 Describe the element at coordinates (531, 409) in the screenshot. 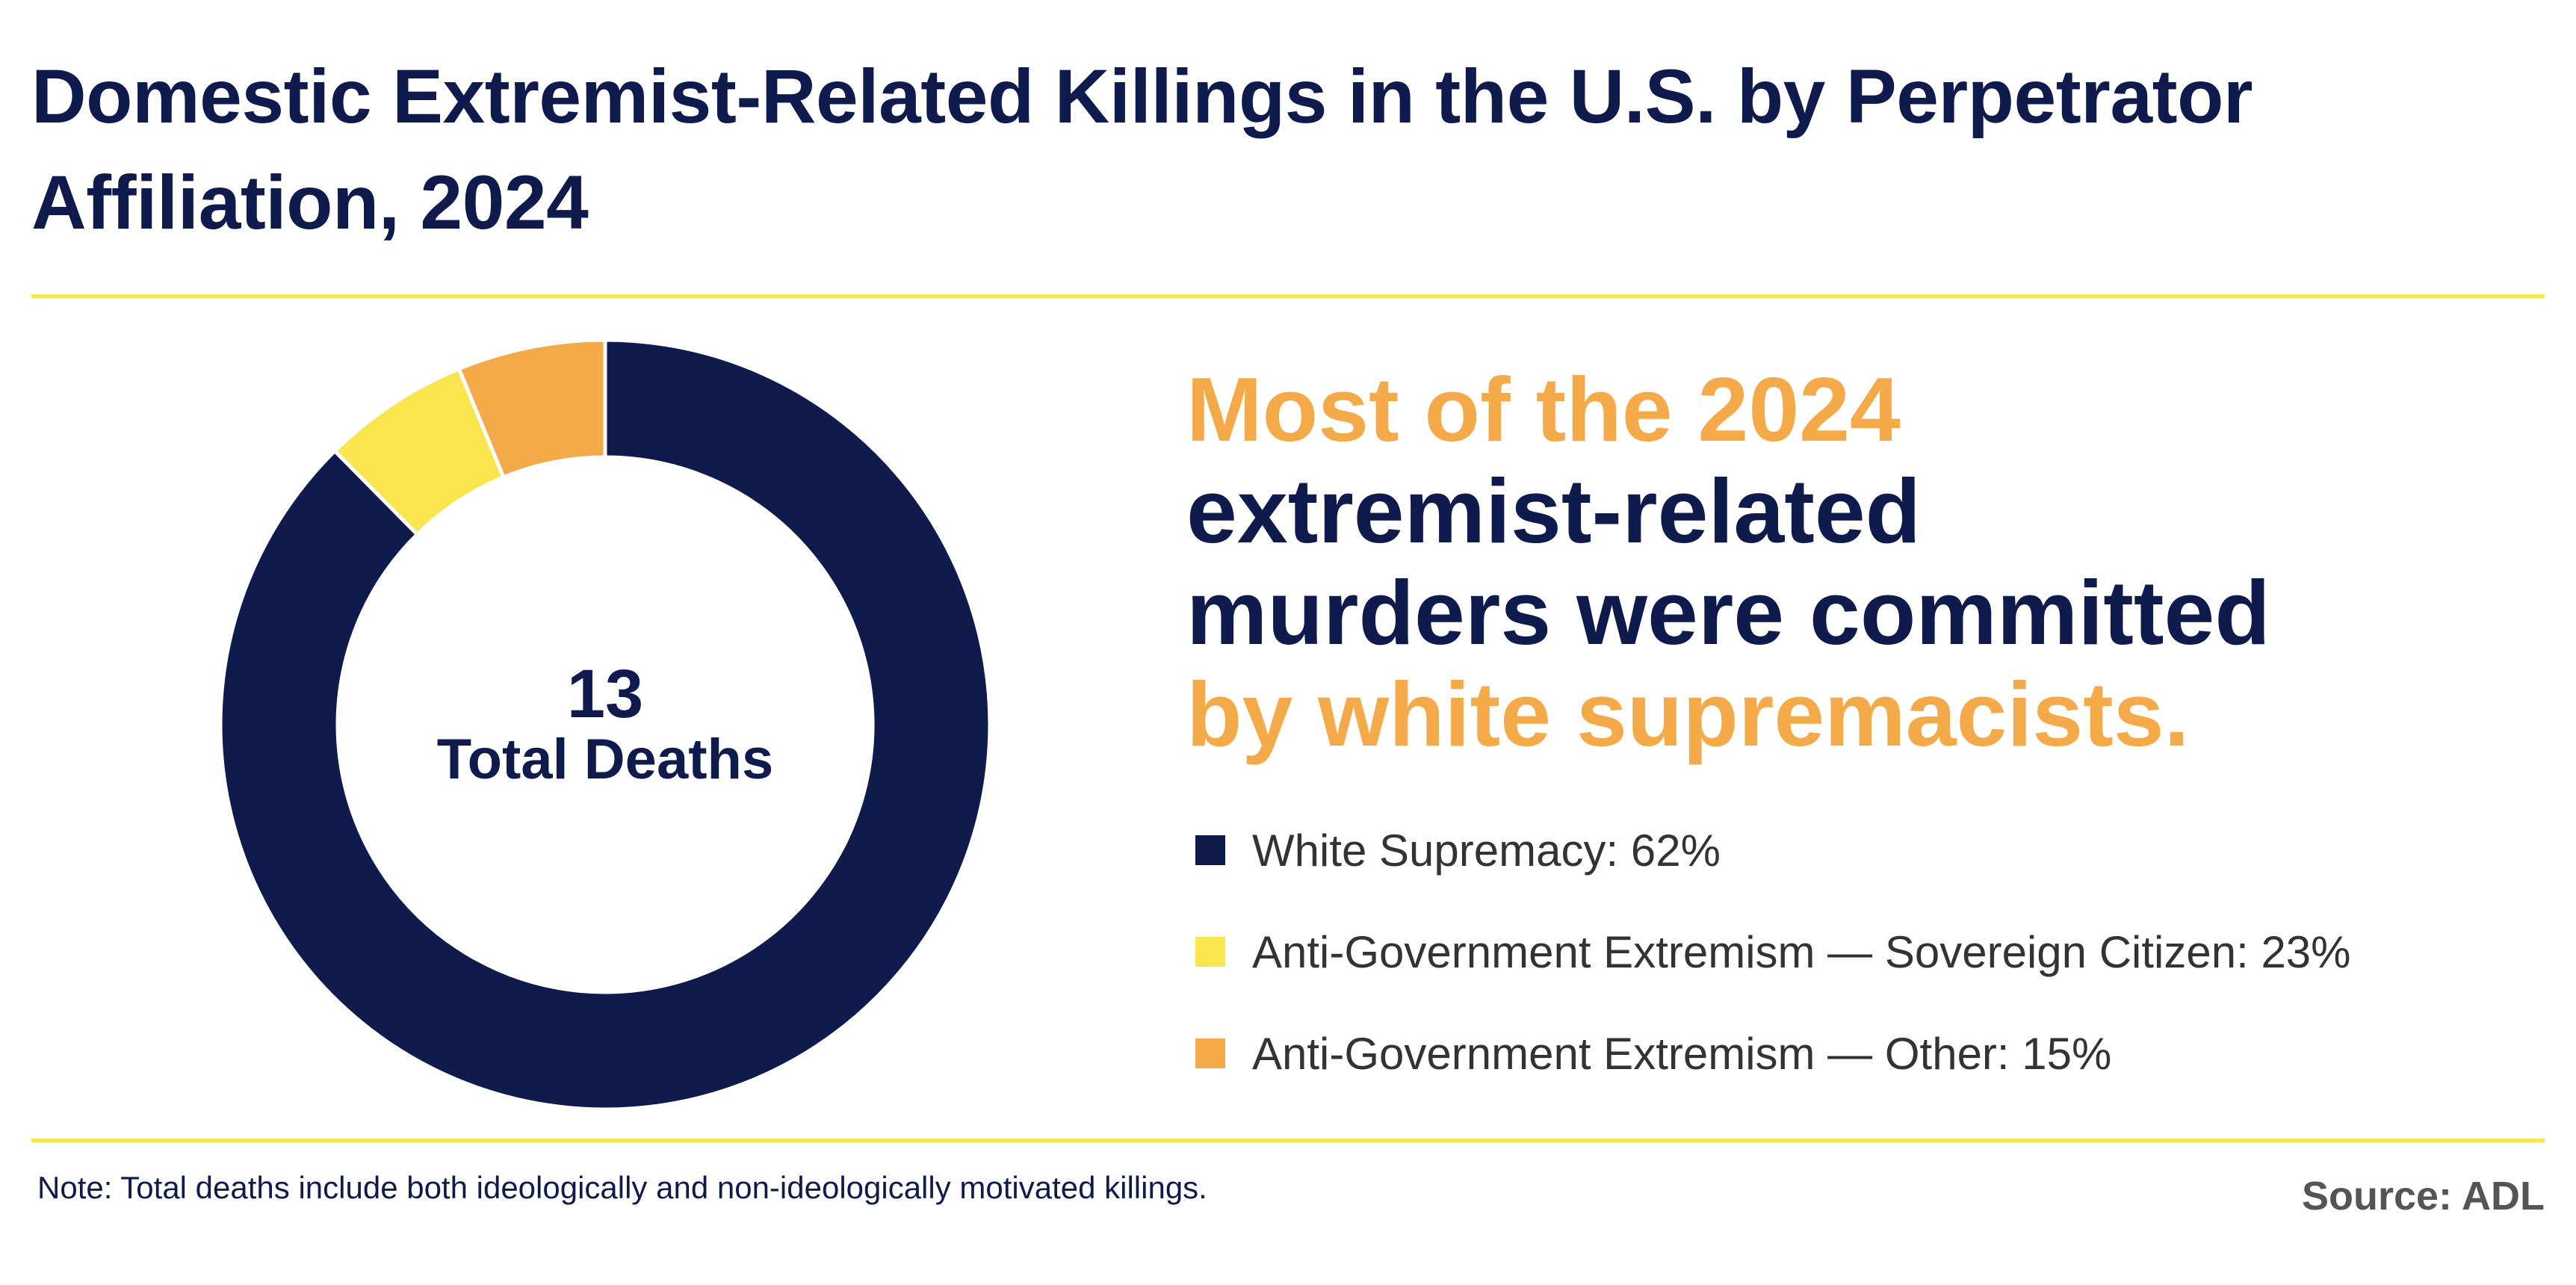

I see `donut-slice-anti-government-other` at that location.